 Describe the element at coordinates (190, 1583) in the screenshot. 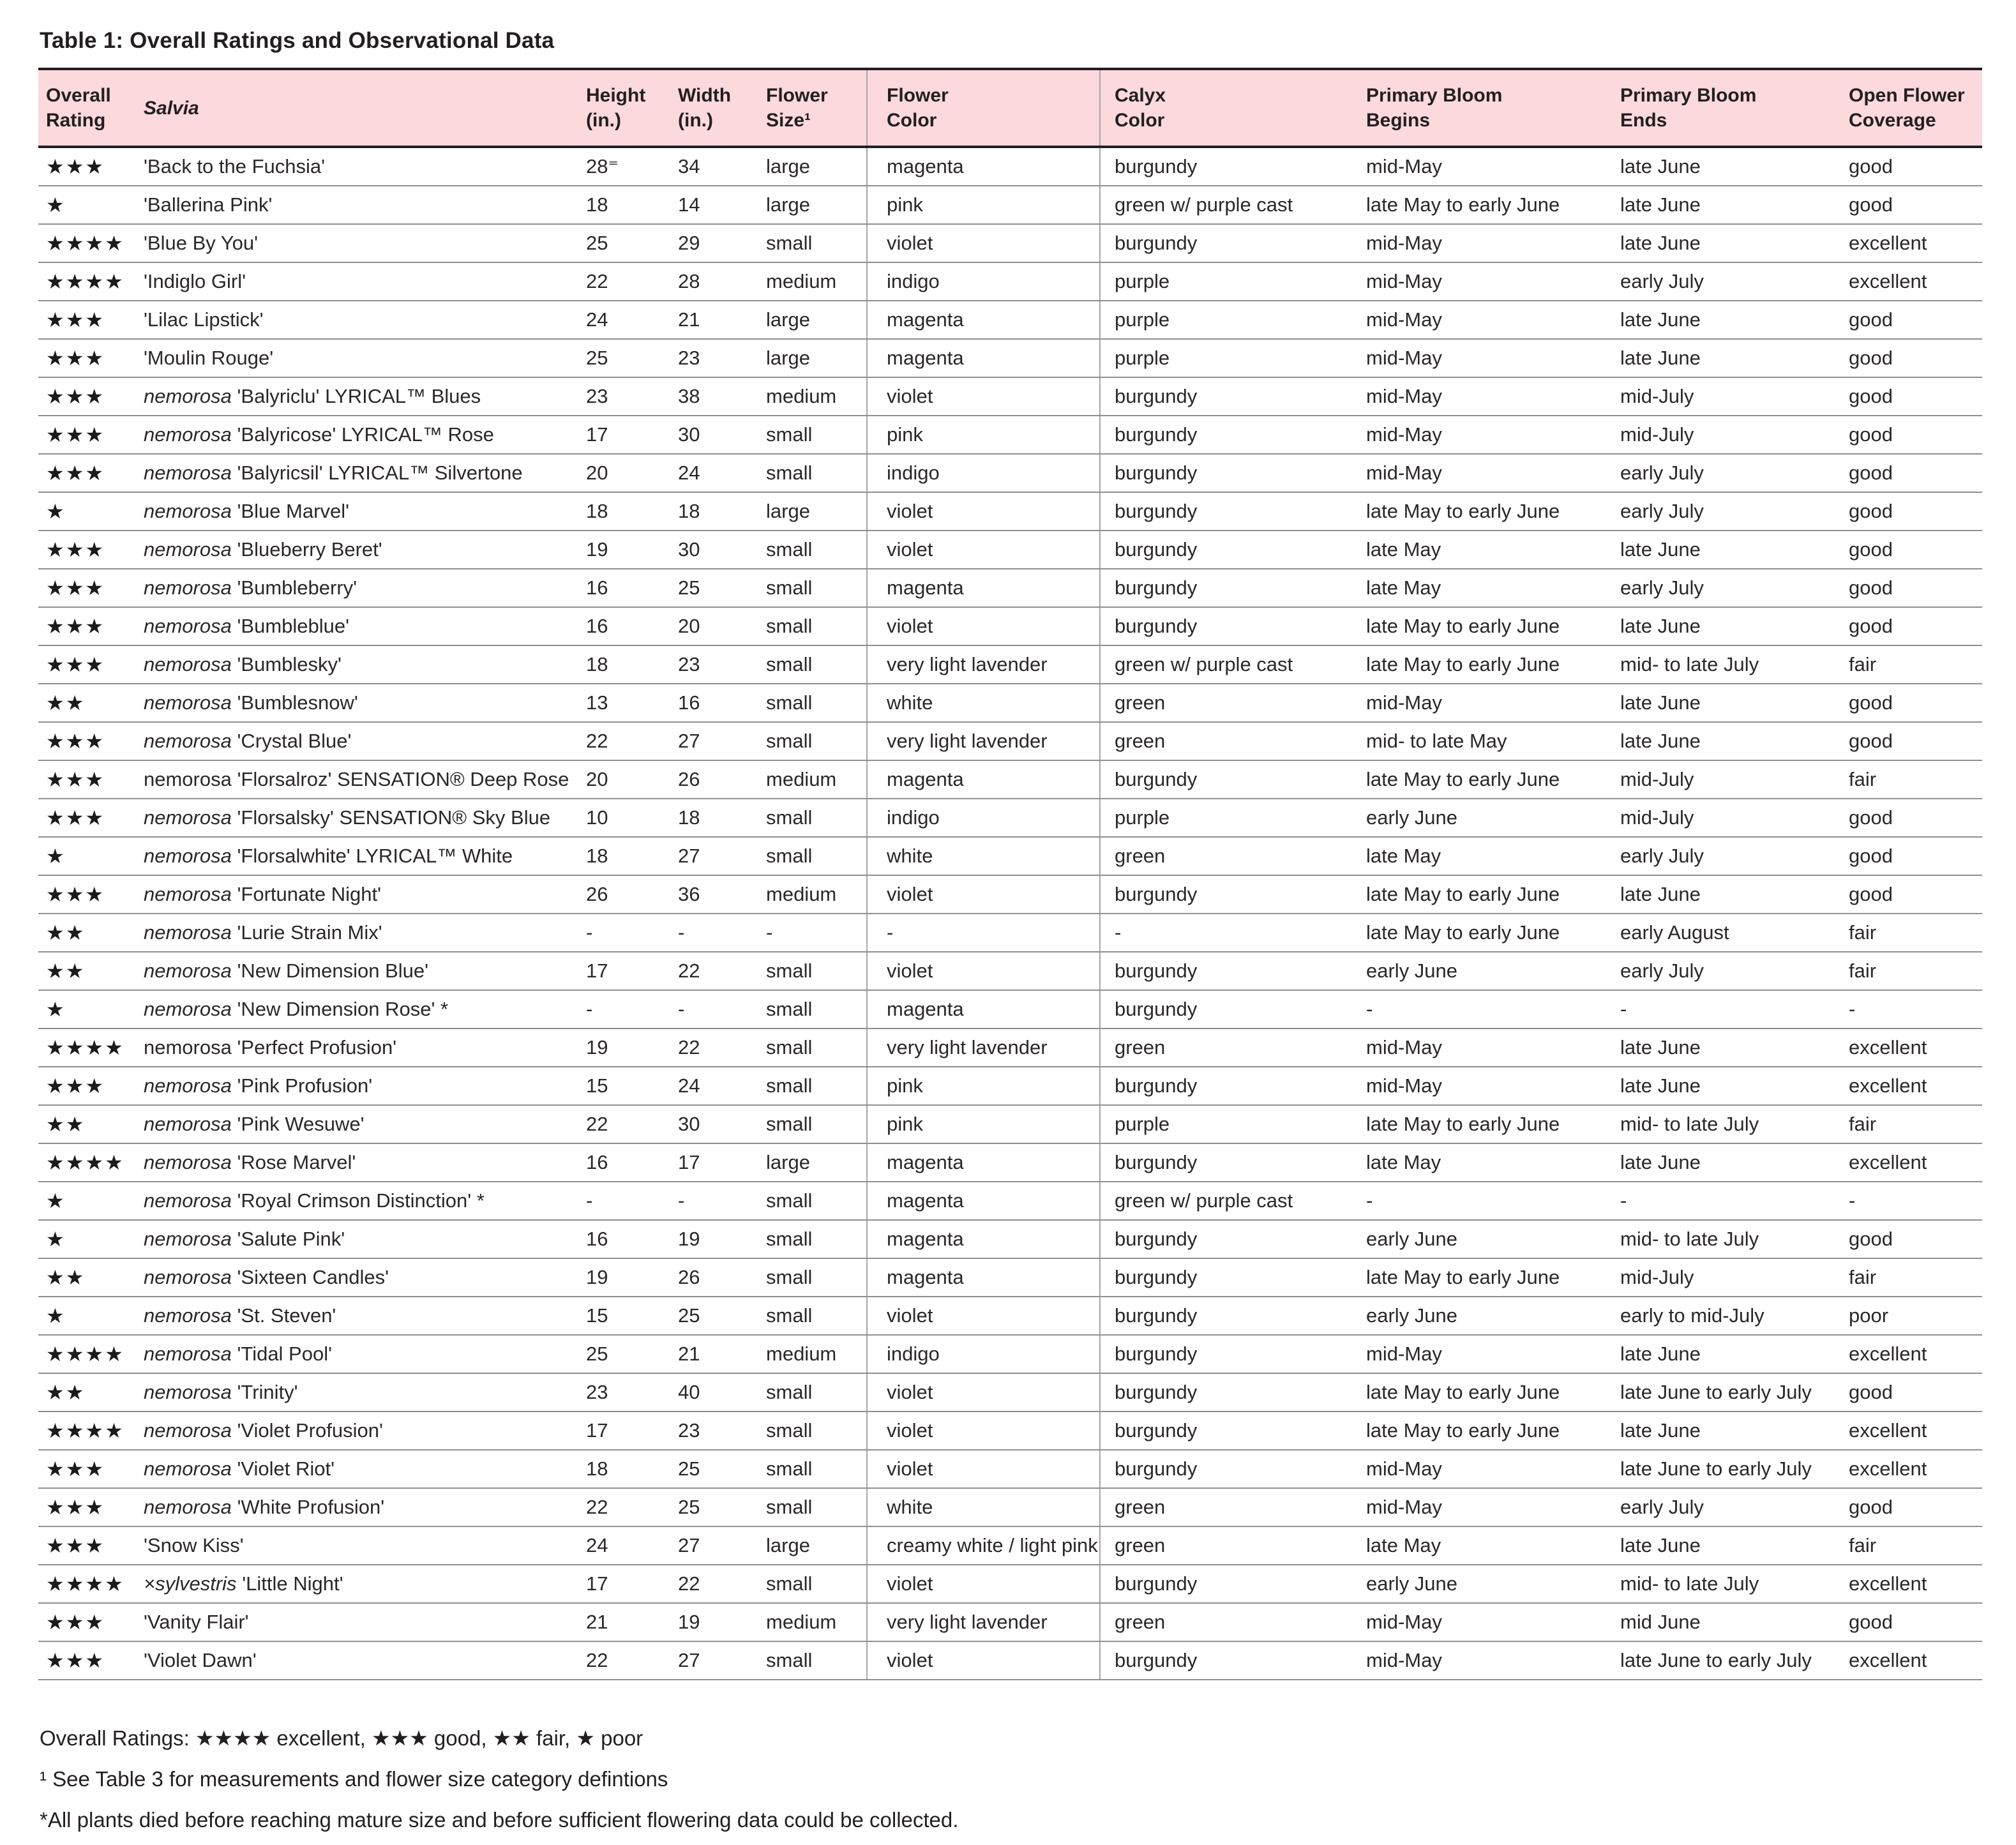

I see `species-name: ×sylvestris` at that location.